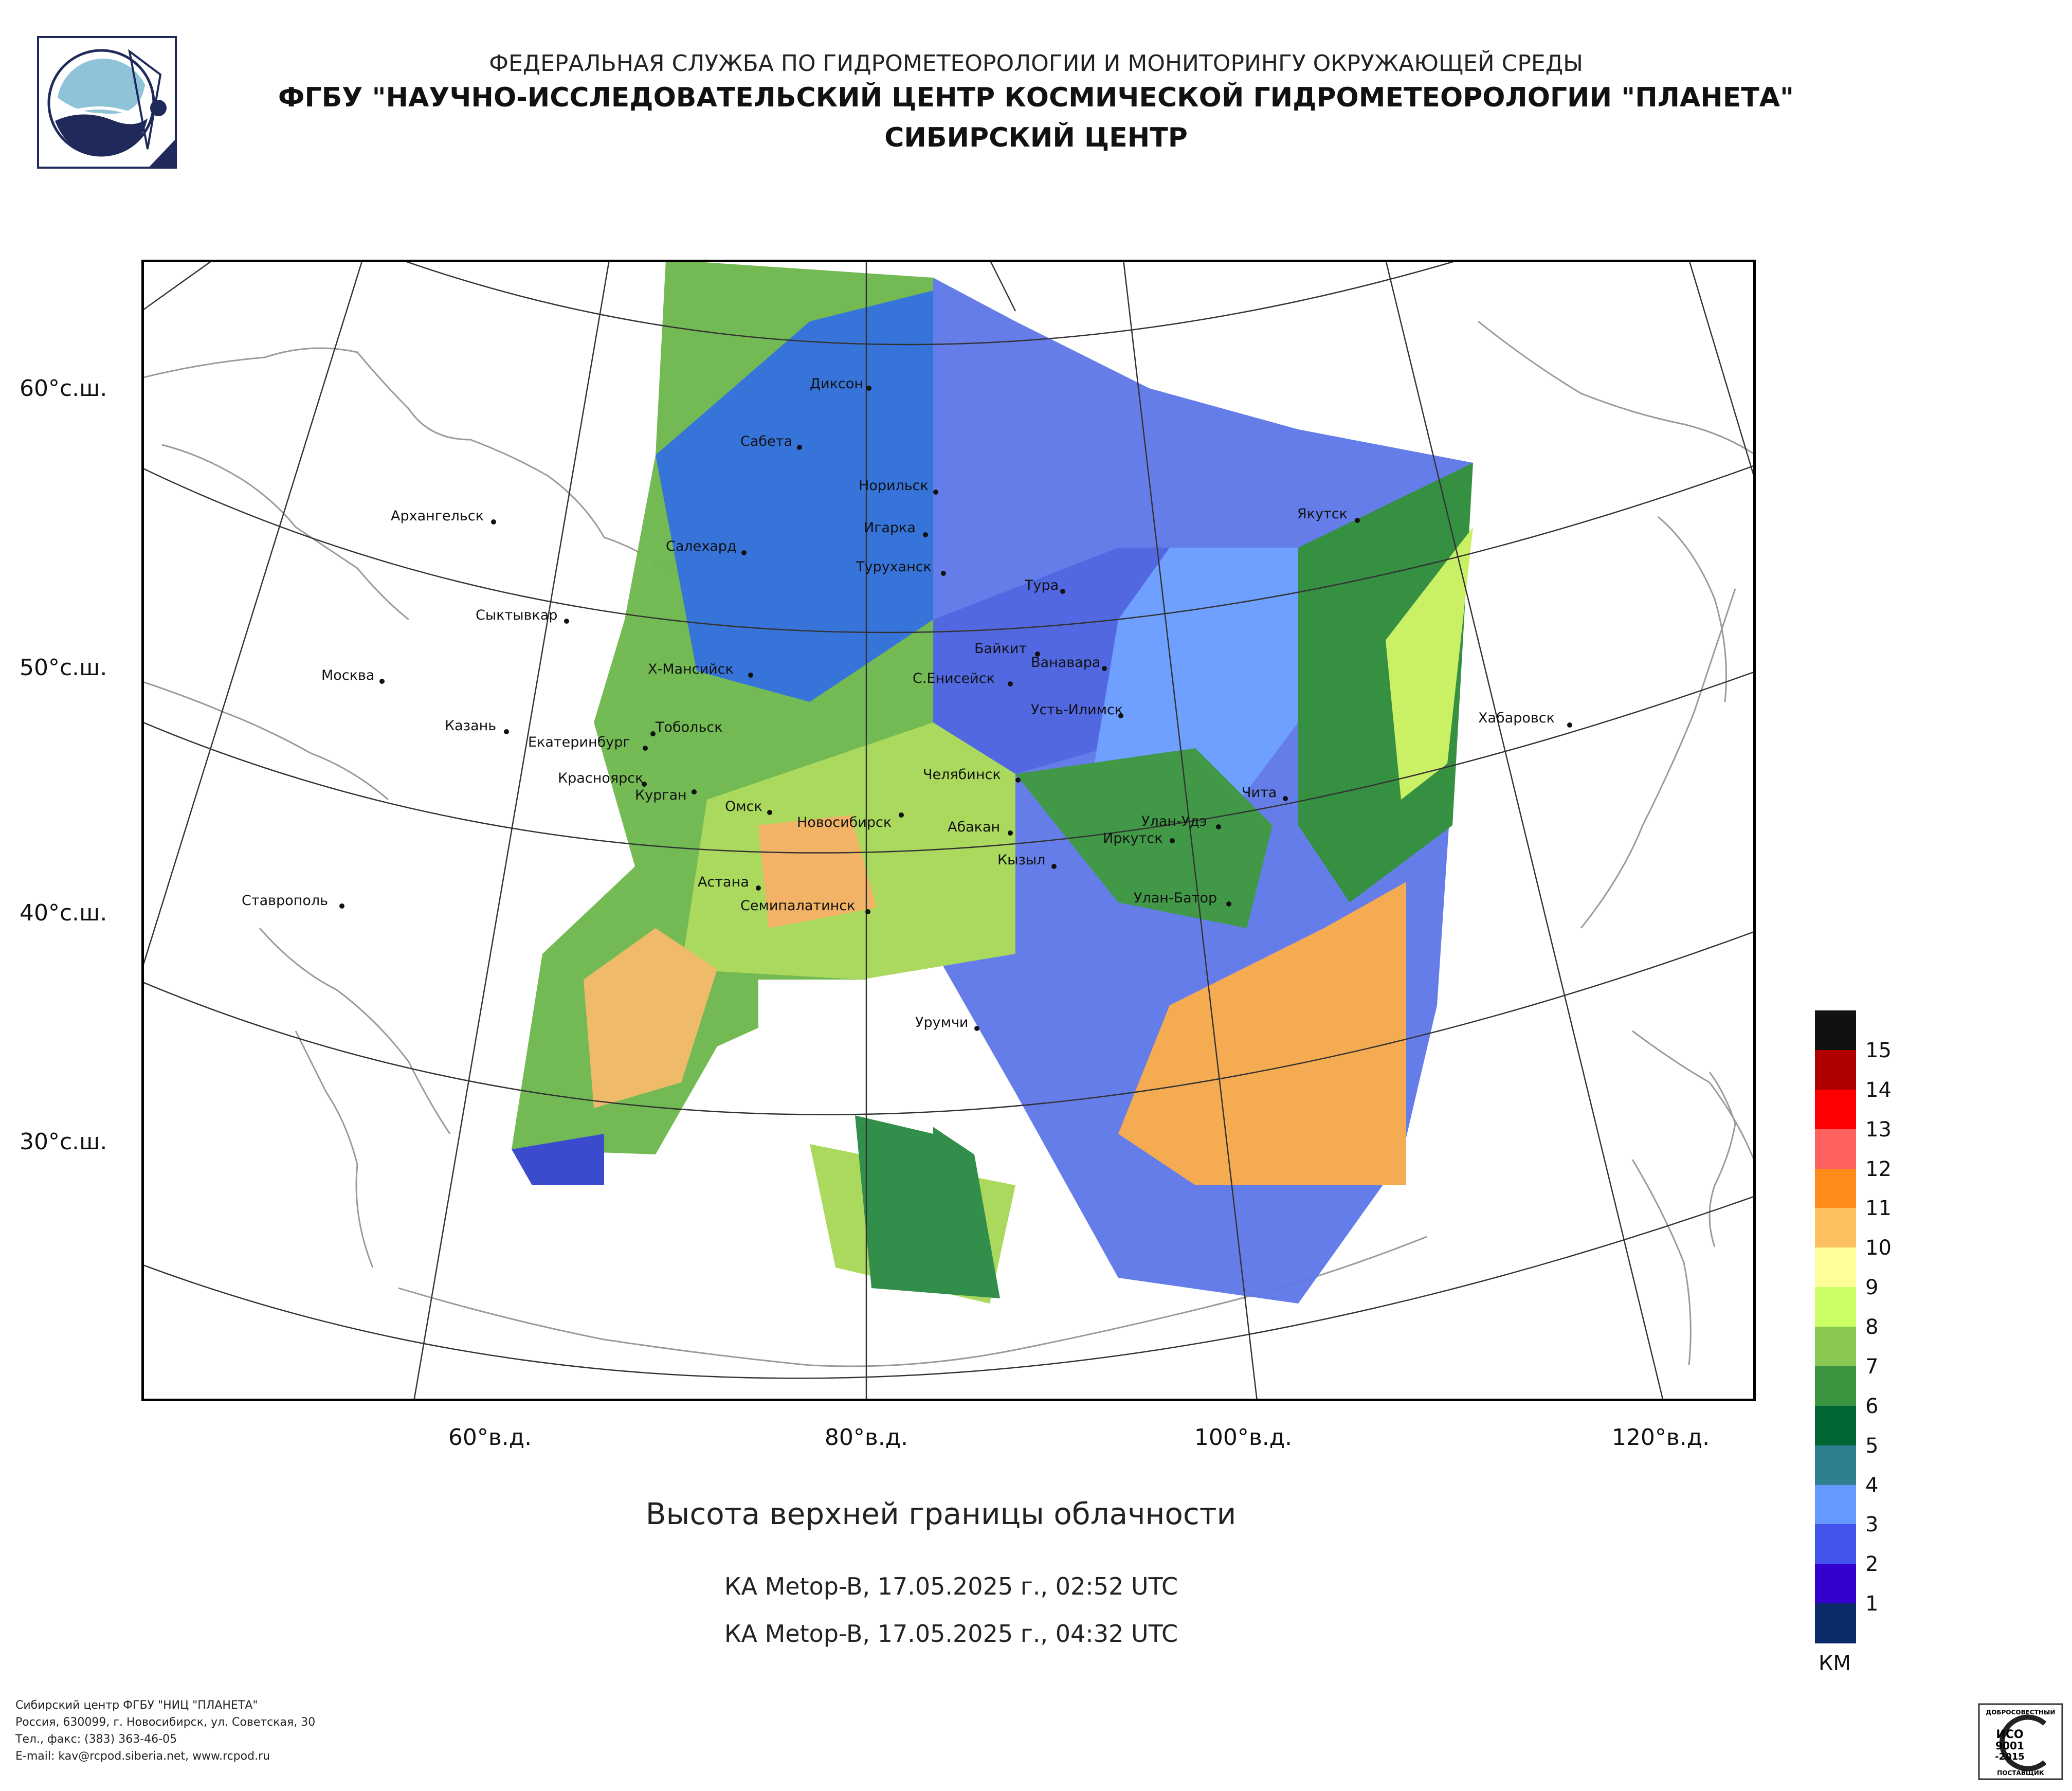 The height and width of the screenshot is (1791, 2072). What do you see at coordinates (766, 441) in the screenshot?
I see `svg-text: Сабета` at bounding box center [766, 441].